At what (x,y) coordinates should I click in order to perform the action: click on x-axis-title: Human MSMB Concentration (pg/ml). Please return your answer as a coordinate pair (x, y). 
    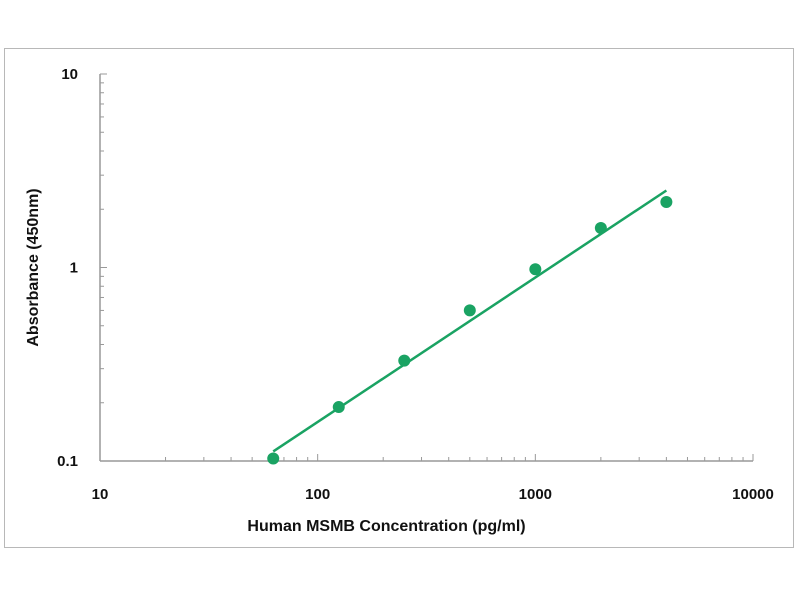
    Looking at the image, I should click on (386, 526).